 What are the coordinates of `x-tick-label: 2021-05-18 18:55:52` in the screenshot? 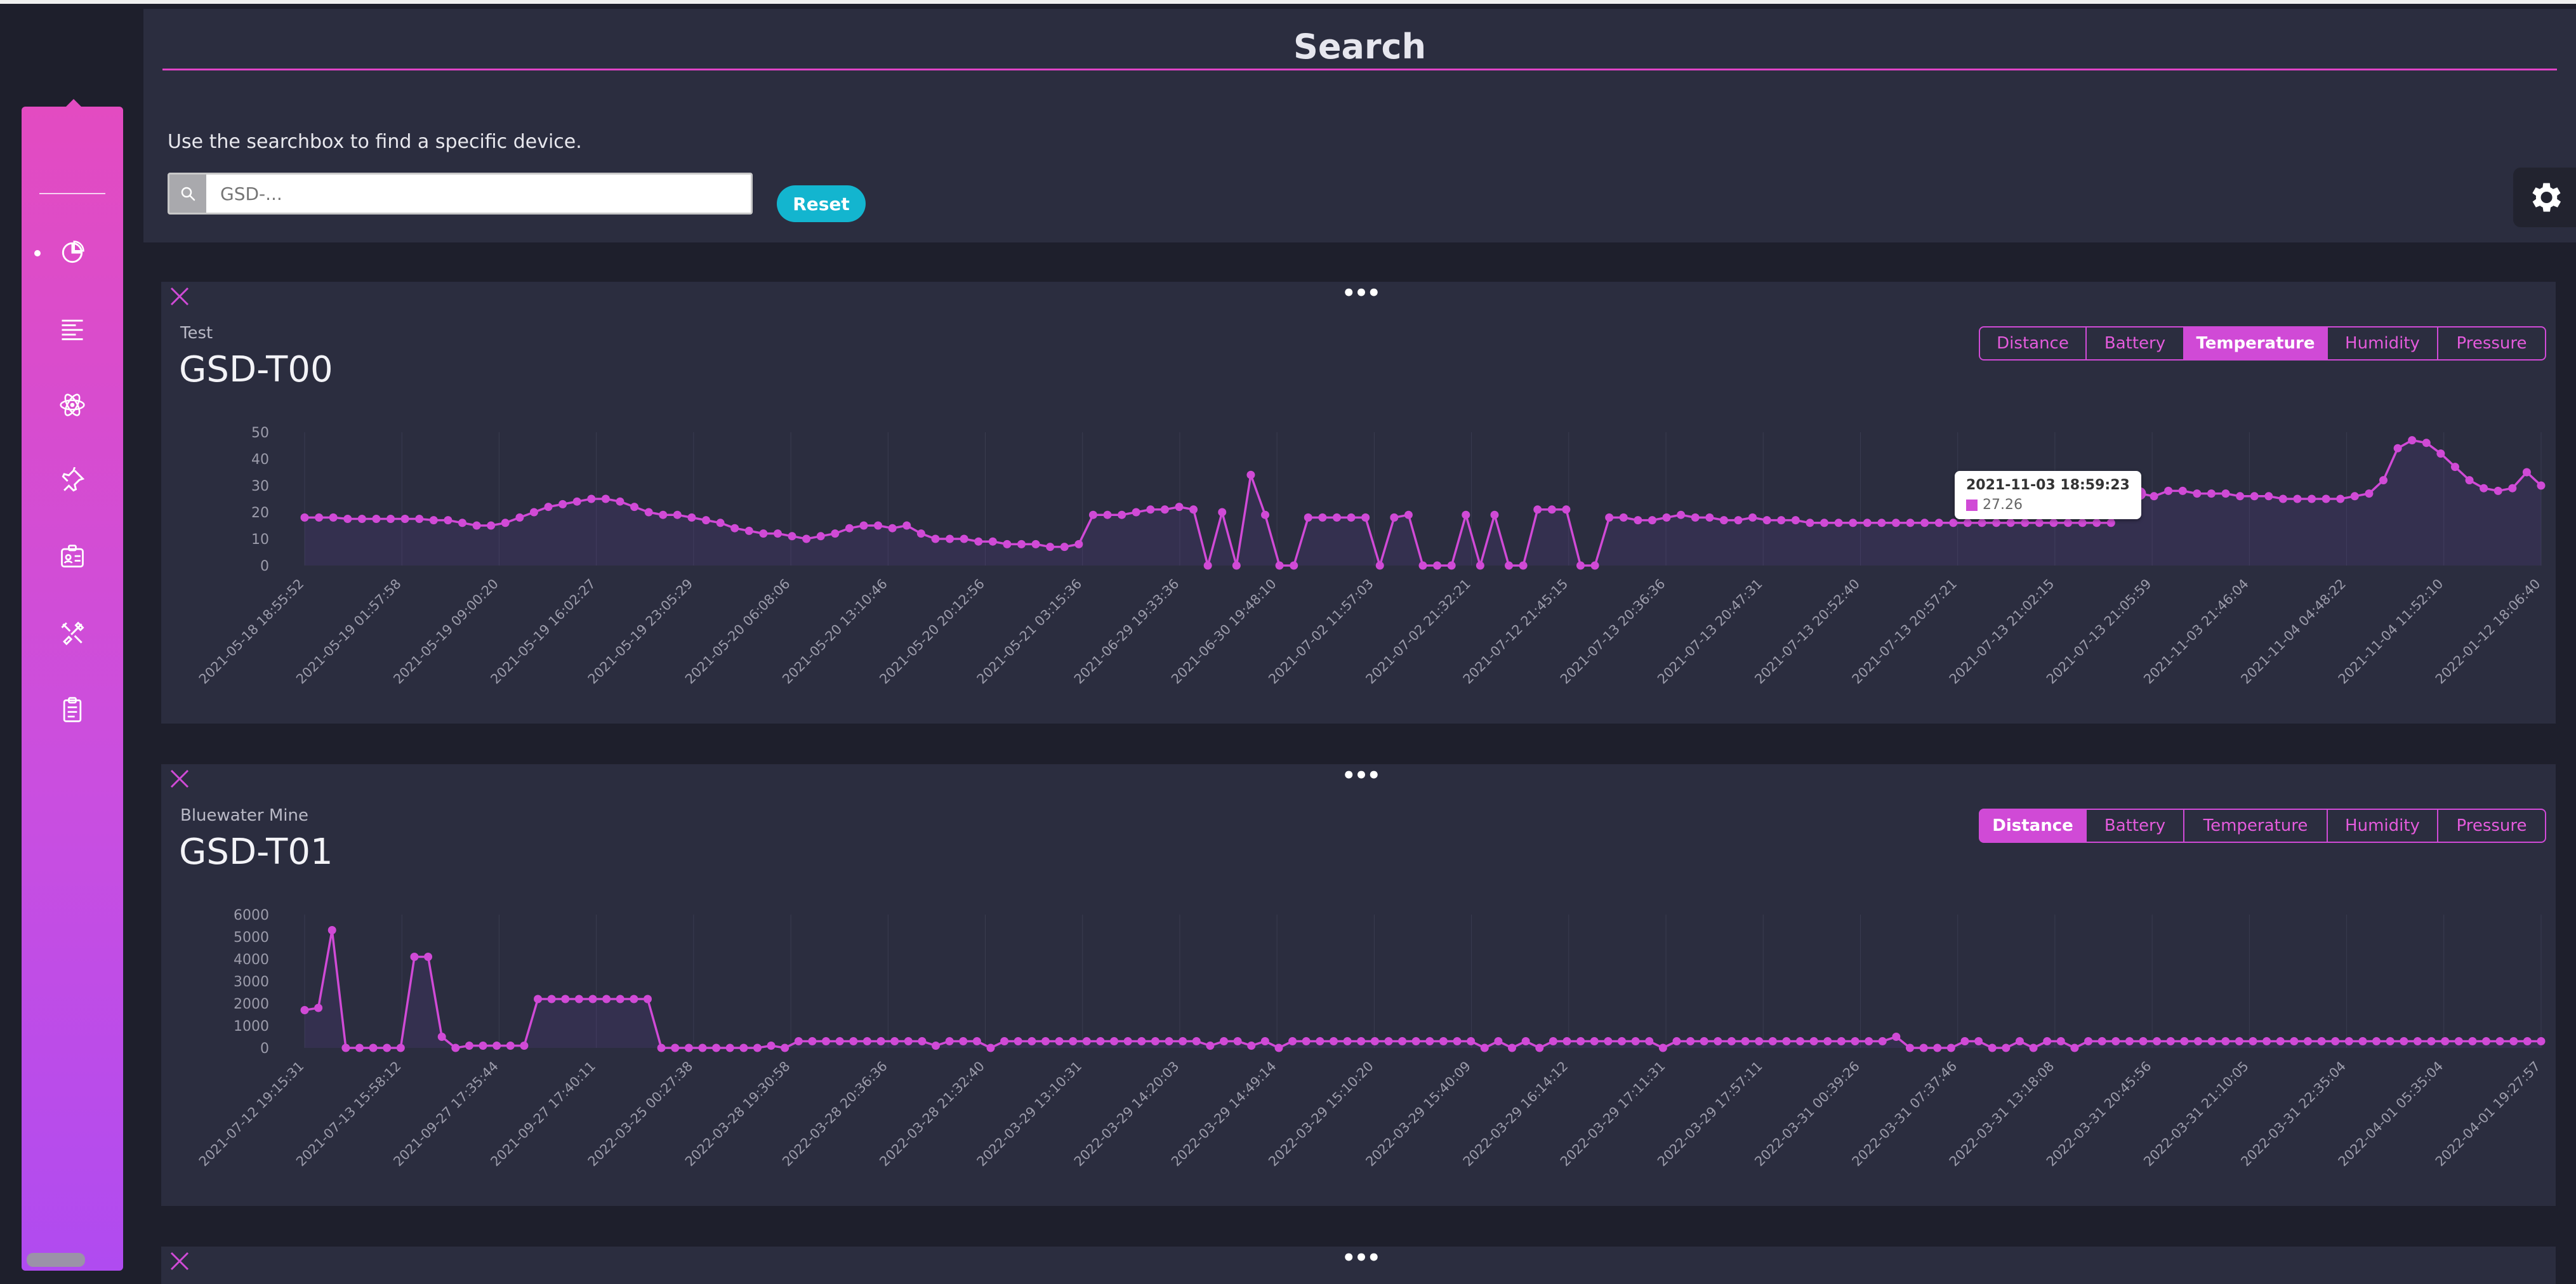 It's located at (251, 631).